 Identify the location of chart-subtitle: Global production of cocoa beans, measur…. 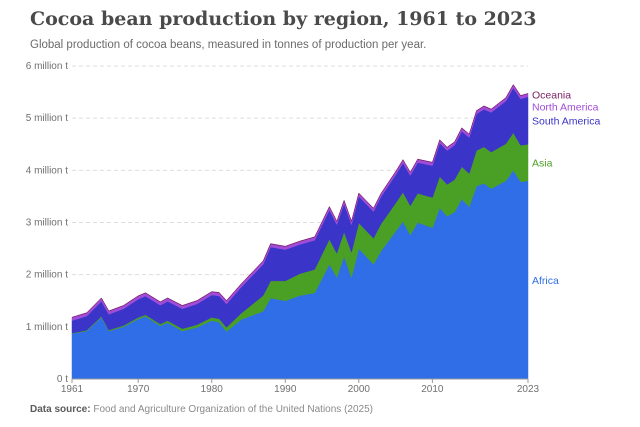
(228, 45).